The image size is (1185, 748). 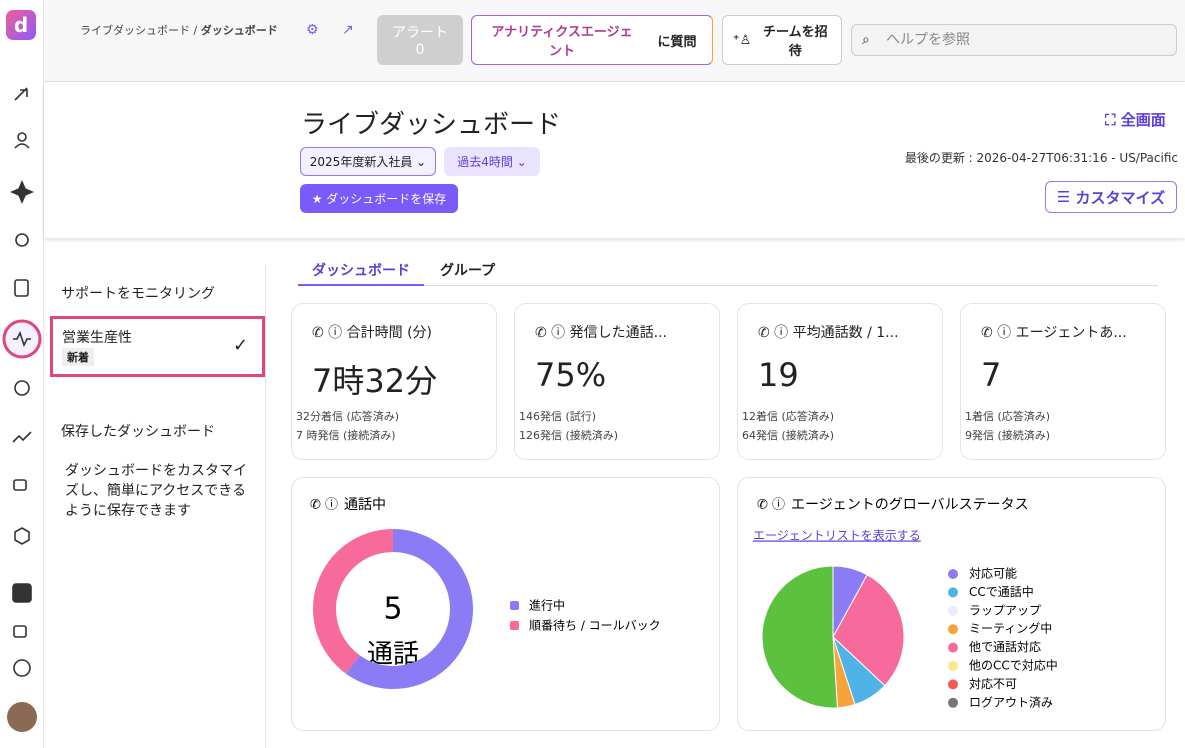 I want to click on panel-item-label: 営業生産性, so click(x=97, y=338).